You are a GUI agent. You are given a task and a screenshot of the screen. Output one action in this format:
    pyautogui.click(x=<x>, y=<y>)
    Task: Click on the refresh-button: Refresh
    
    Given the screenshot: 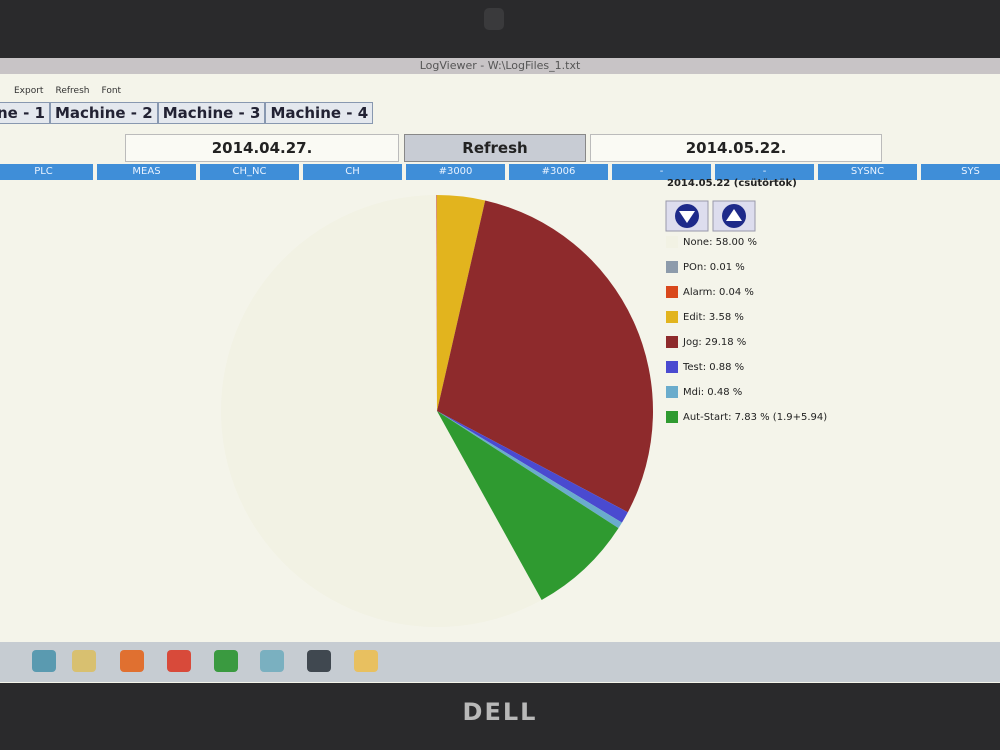 What is the action you would take?
    pyautogui.click(x=495, y=148)
    